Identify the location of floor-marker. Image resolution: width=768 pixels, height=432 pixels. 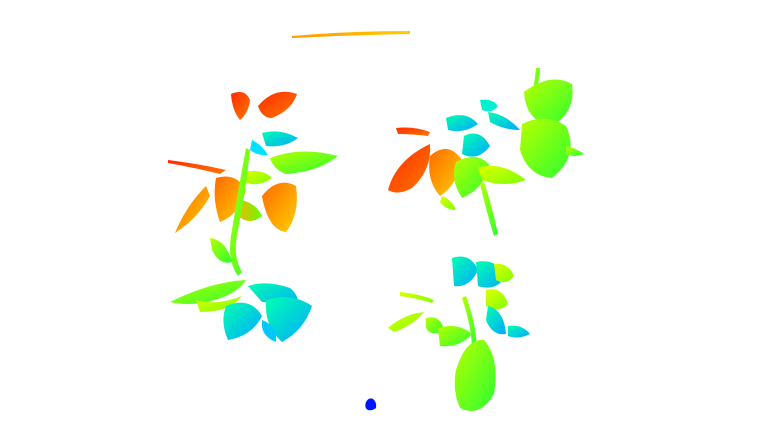
(371, 404).